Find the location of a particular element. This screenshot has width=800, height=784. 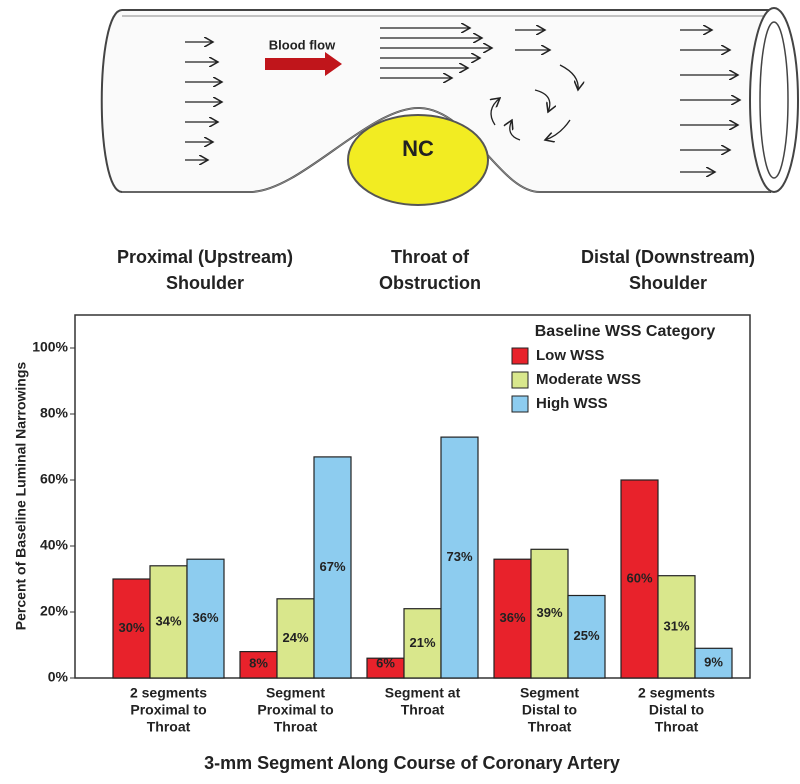

legend-label: High WSS is located at coordinates (572, 403).